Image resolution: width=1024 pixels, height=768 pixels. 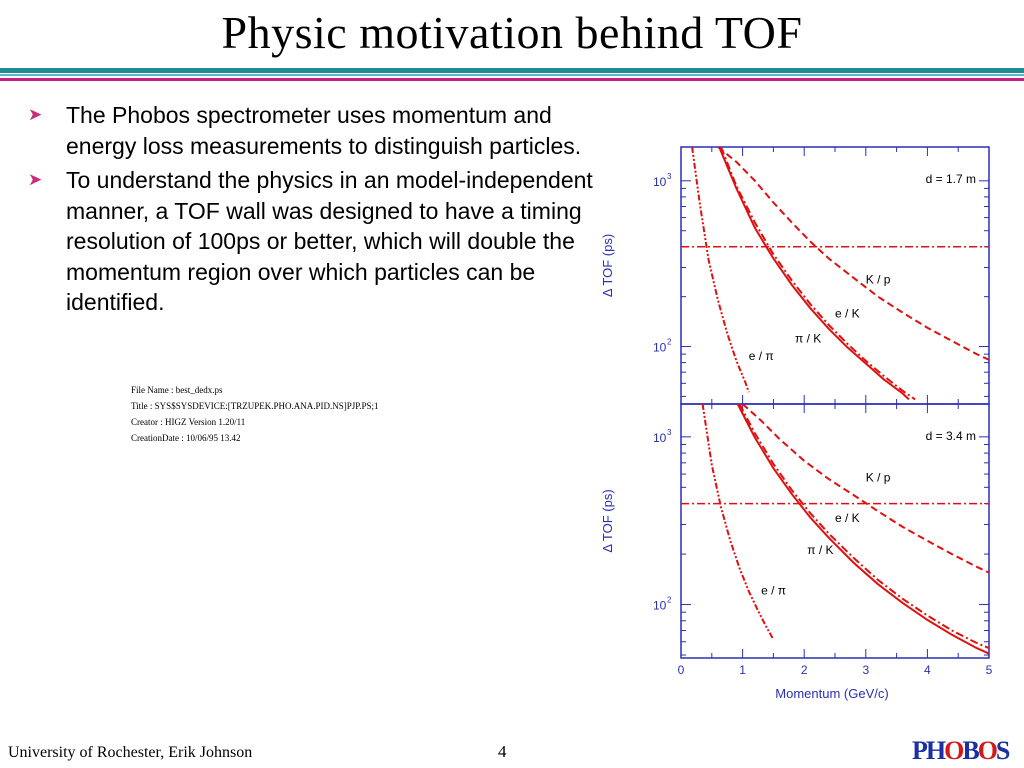 I want to click on title-rule-cyan, so click(x=512, y=75).